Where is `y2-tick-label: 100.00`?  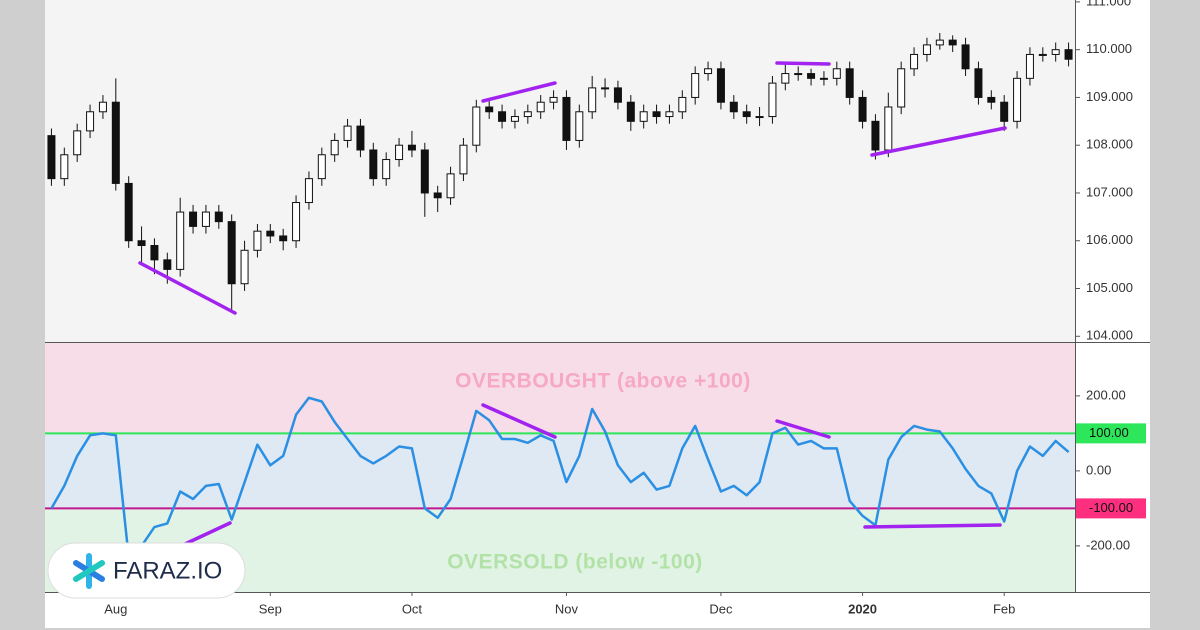 y2-tick-label: 100.00 is located at coordinates (1109, 432).